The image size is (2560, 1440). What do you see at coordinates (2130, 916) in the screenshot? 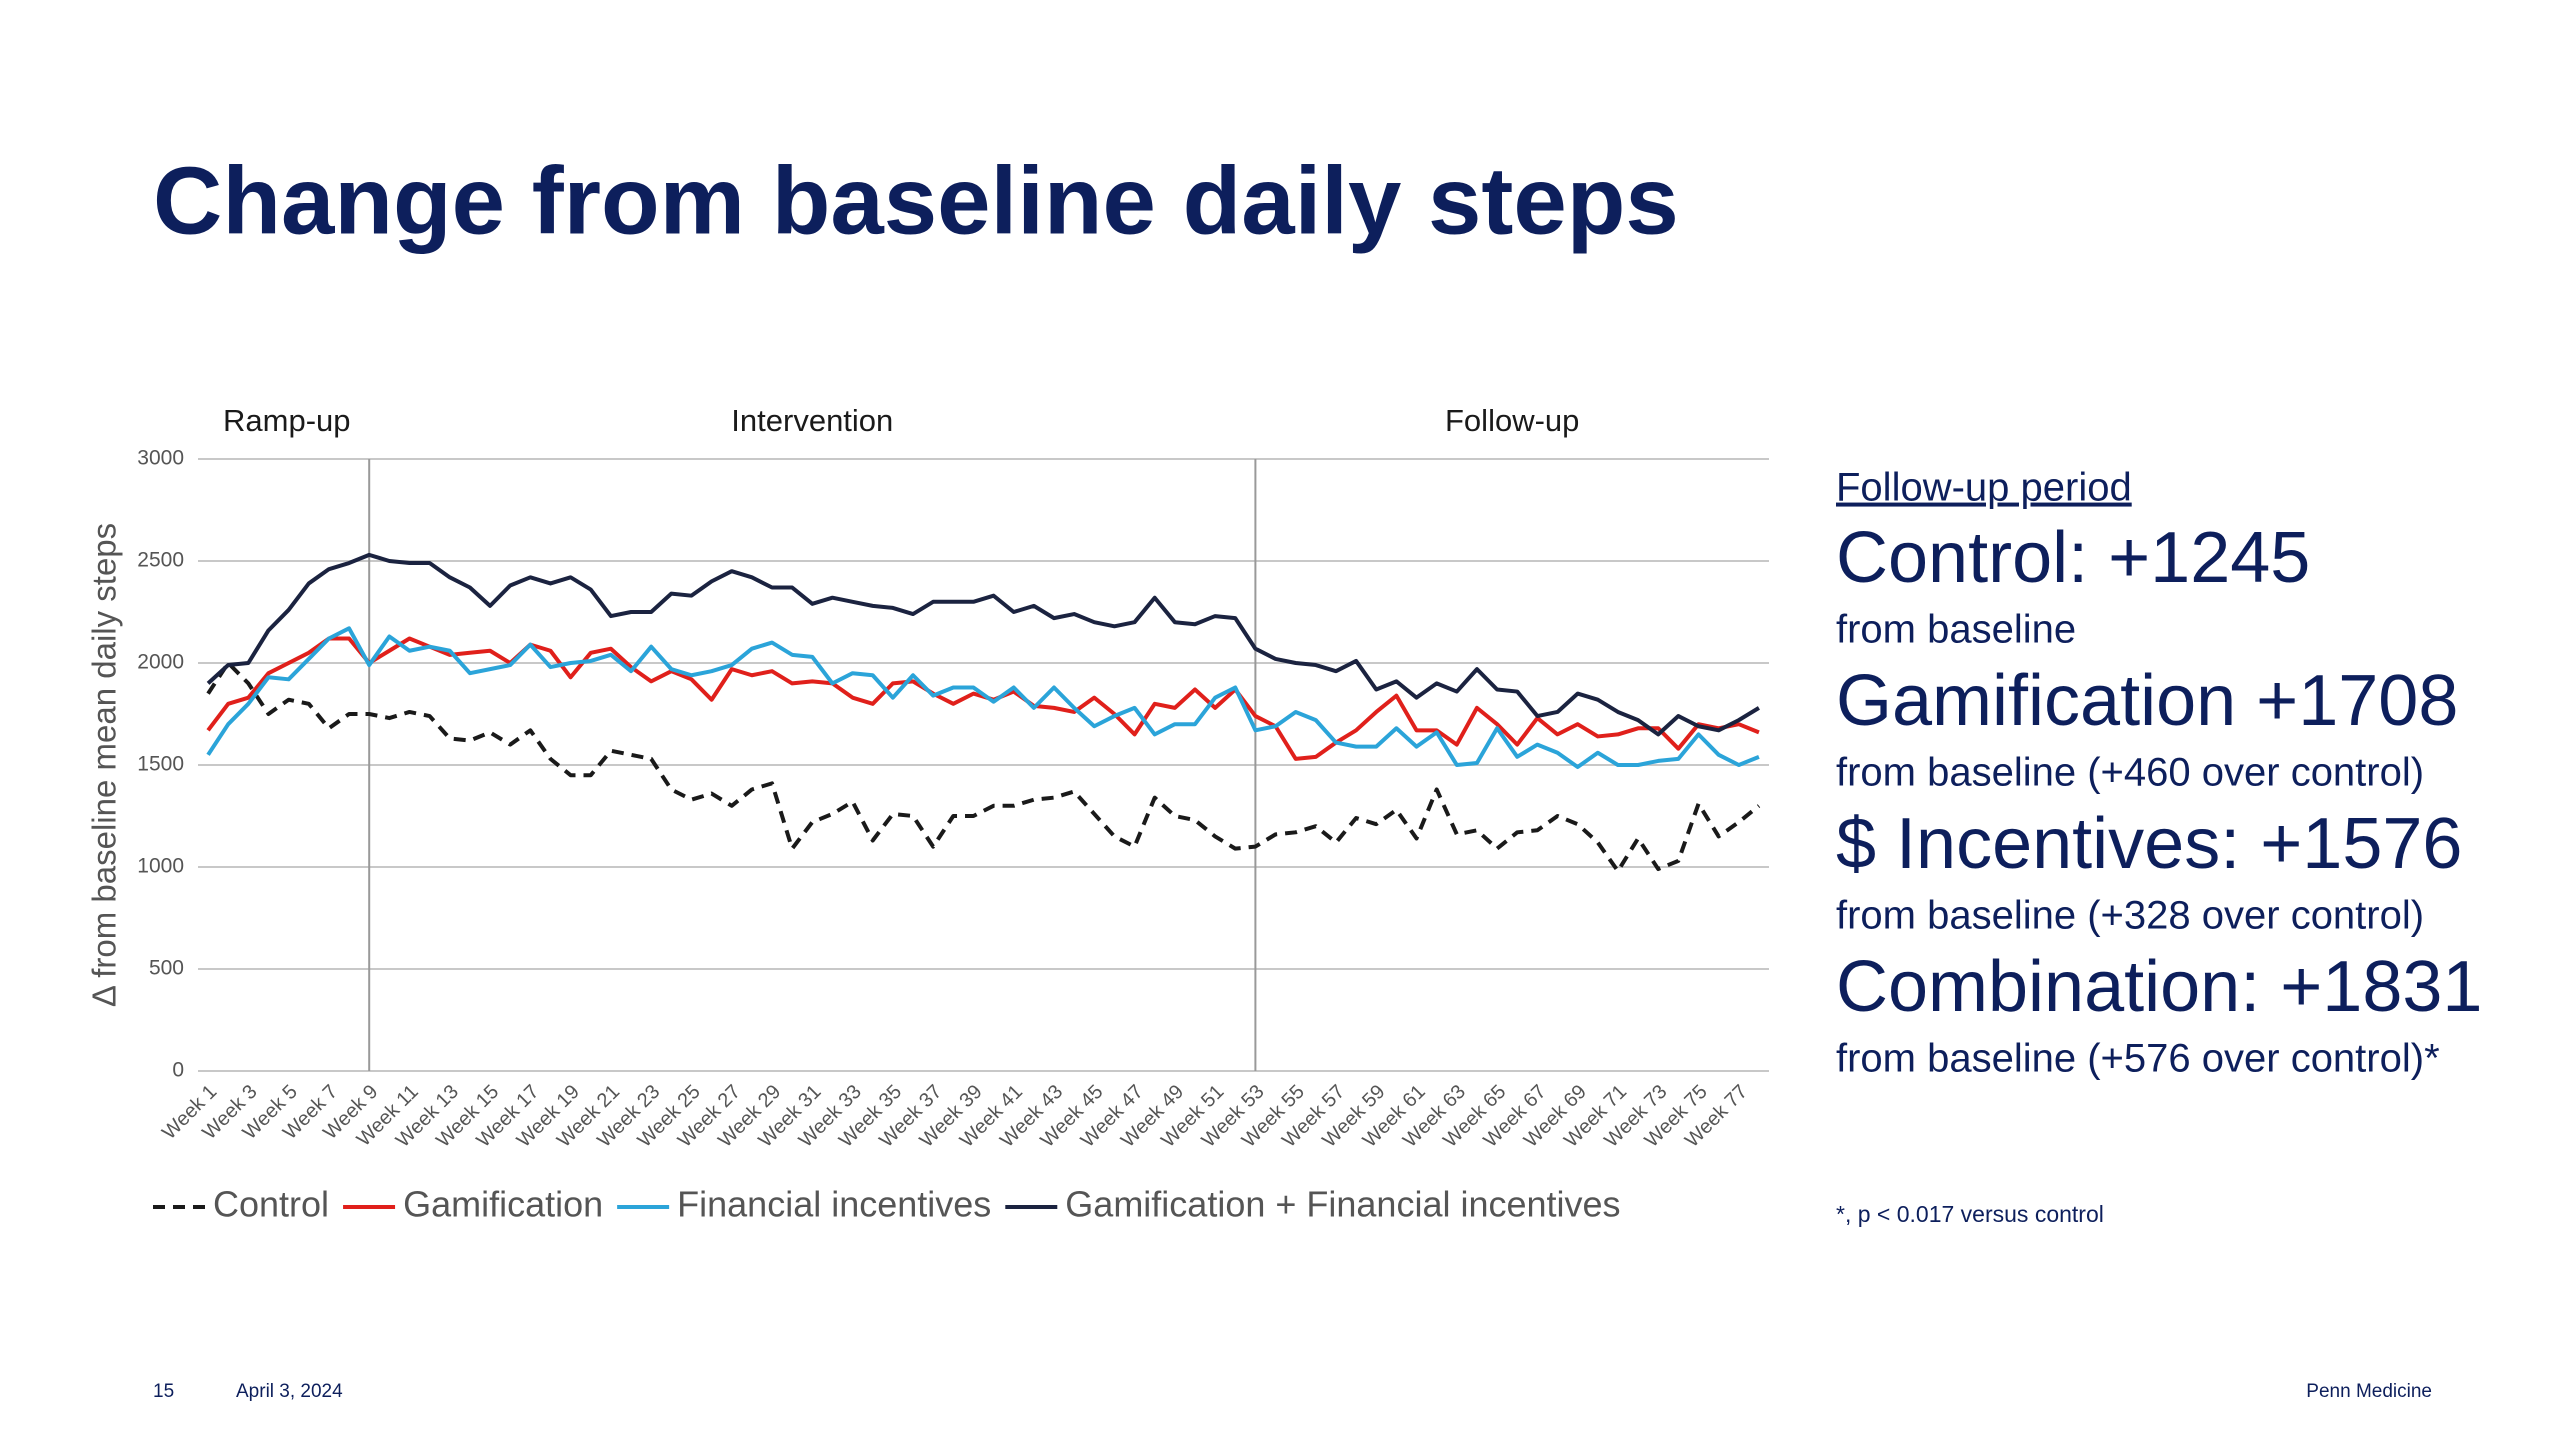
I see `panel-note: from baseline (+328 over control)` at bounding box center [2130, 916].